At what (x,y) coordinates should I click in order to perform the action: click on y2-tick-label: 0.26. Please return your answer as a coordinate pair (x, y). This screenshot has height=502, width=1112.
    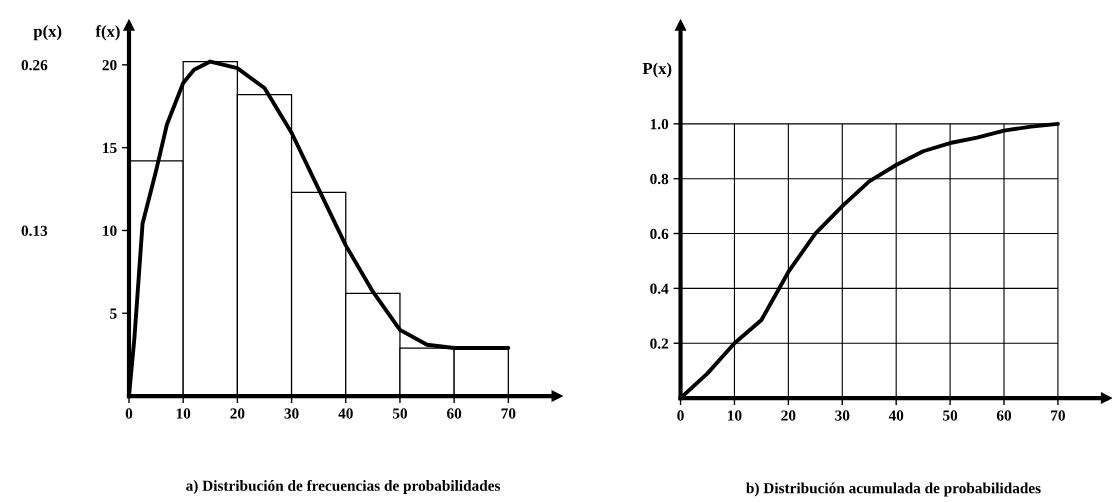
    Looking at the image, I should click on (34, 65).